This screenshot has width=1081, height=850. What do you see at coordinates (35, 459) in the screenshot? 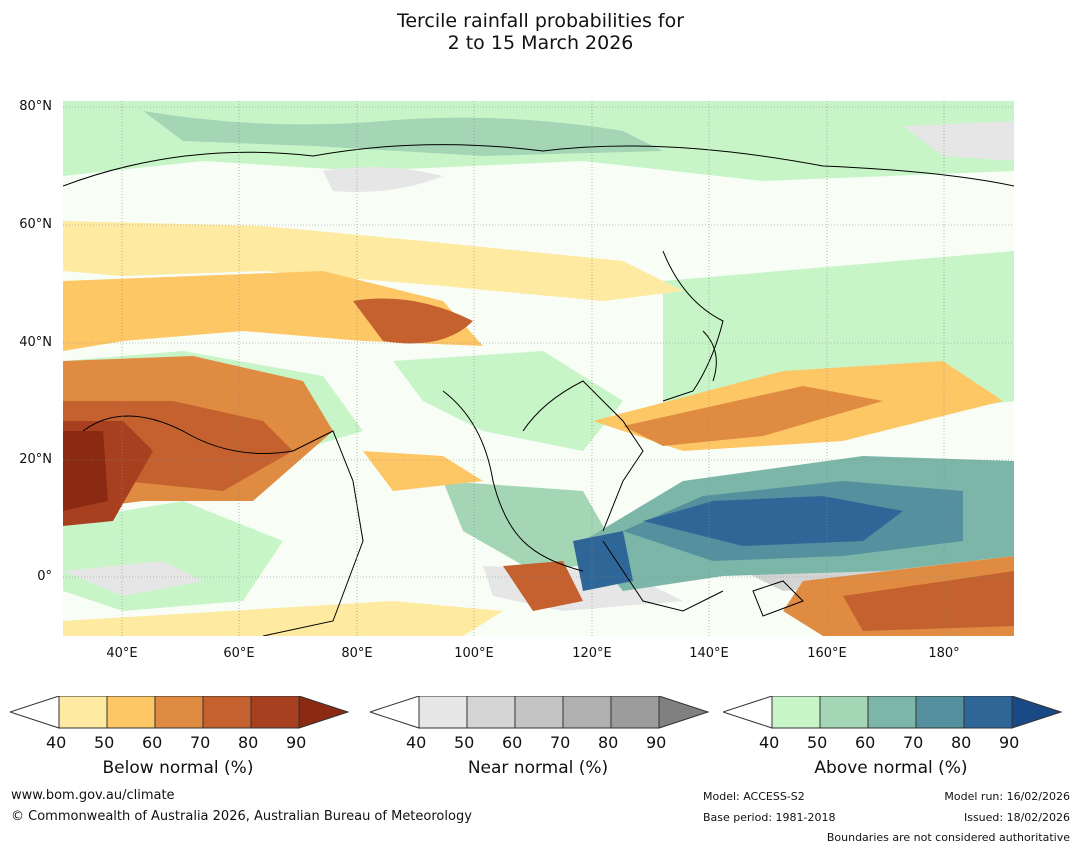
I see `lat-label-20n: 20°N` at bounding box center [35, 459].